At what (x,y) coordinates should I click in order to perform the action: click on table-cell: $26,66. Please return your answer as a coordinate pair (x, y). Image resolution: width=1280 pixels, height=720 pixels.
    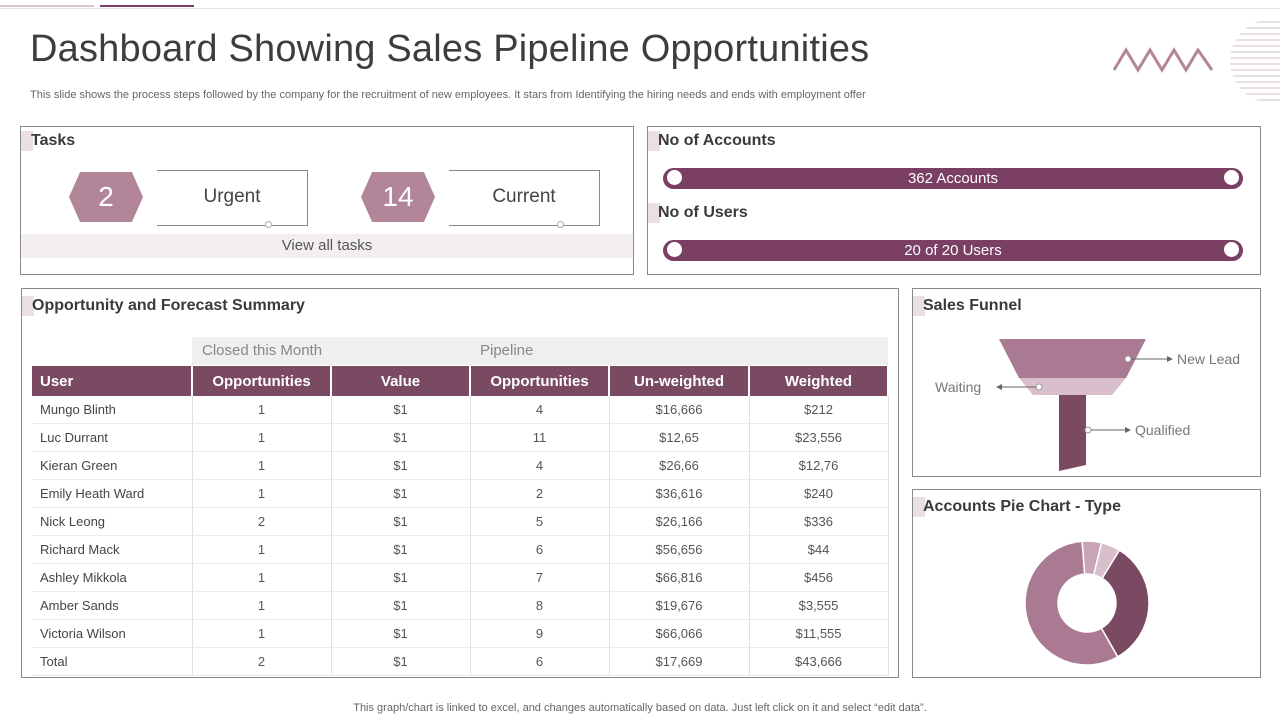
    Looking at the image, I should click on (679, 465).